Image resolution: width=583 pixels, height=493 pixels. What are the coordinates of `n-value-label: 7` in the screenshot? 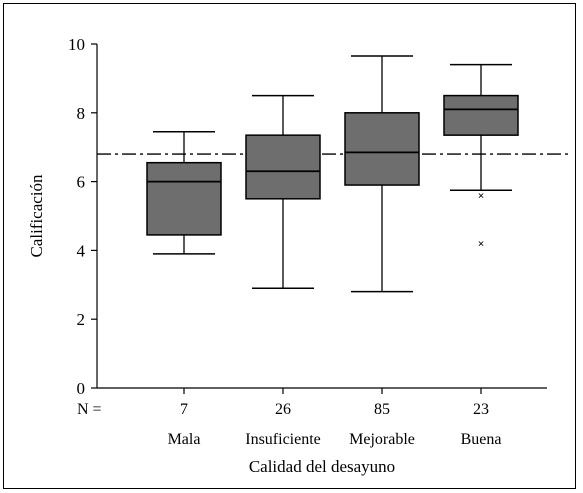 It's located at (184, 409).